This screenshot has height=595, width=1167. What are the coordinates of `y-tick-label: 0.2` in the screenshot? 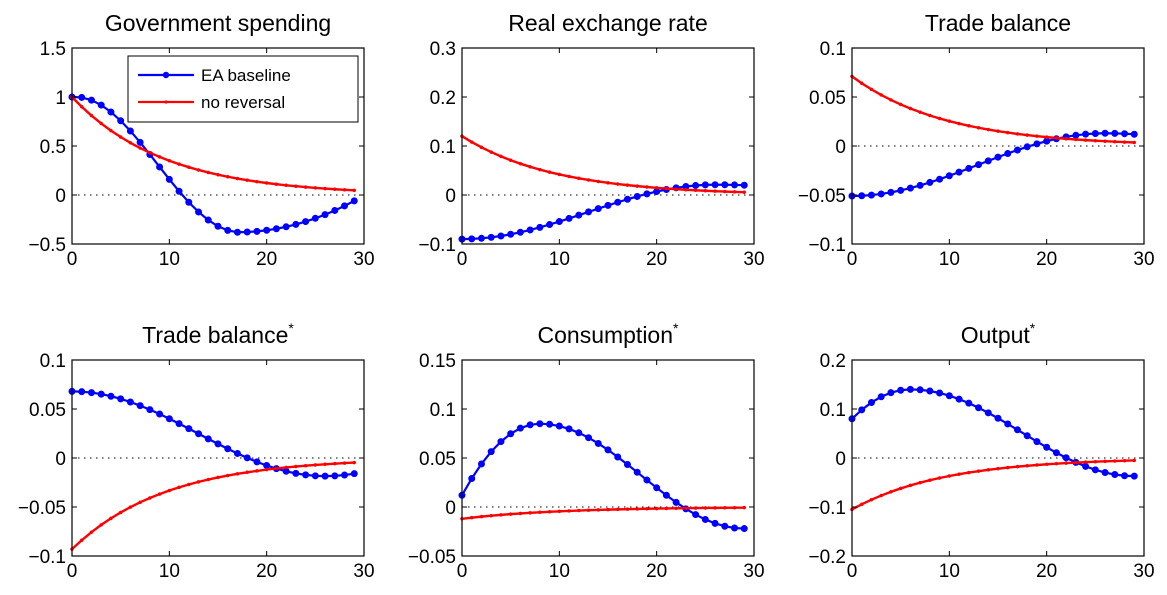 It's located at (833, 361).